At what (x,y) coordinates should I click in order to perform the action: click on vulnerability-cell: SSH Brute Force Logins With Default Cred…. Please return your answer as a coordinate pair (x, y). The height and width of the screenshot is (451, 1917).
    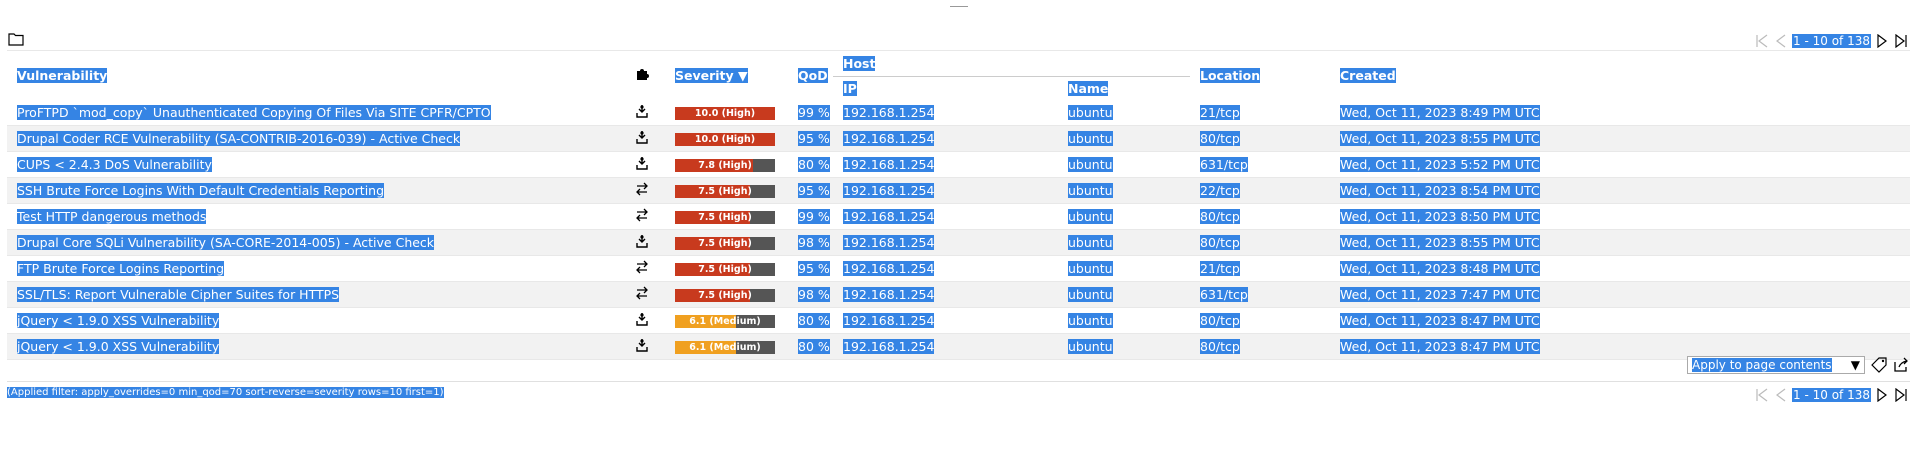
    Looking at the image, I should click on (313, 190).